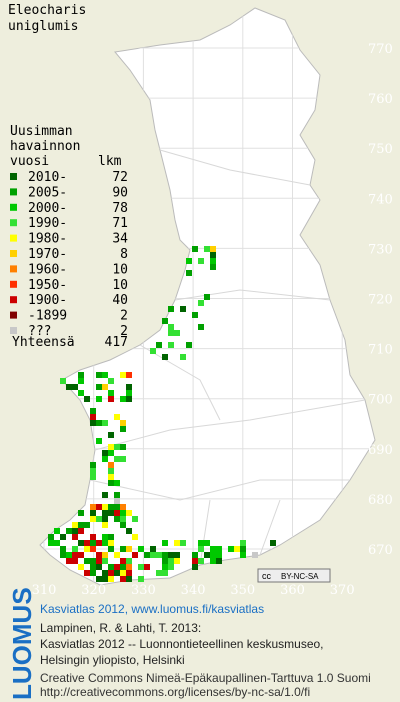 The width and height of the screenshot is (400, 702). I want to click on legend-count: 71, so click(120, 223).